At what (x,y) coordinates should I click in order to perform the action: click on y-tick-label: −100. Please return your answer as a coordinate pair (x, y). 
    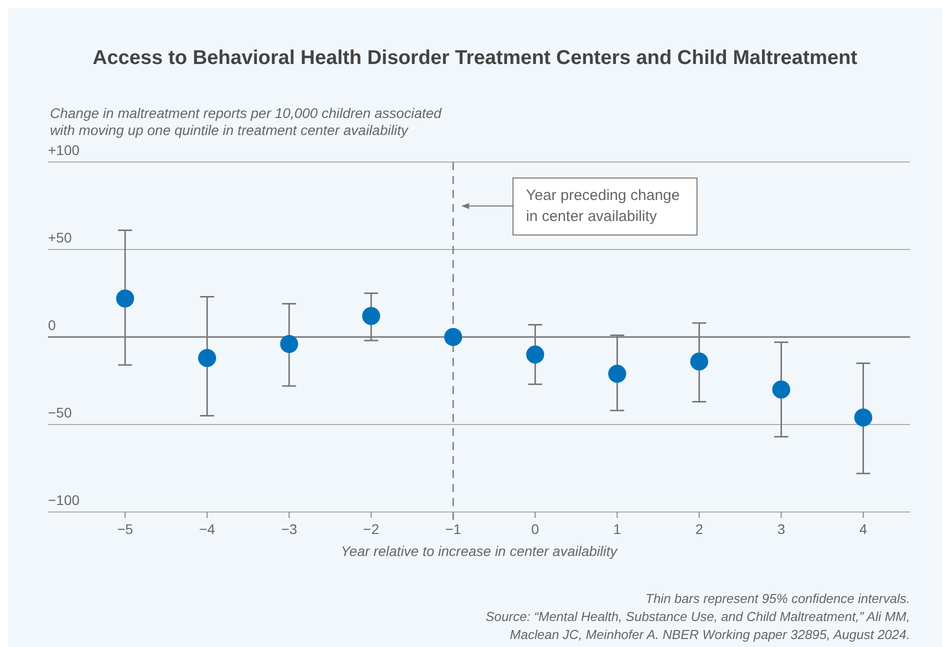
    Looking at the image, I should click on (64, 500).